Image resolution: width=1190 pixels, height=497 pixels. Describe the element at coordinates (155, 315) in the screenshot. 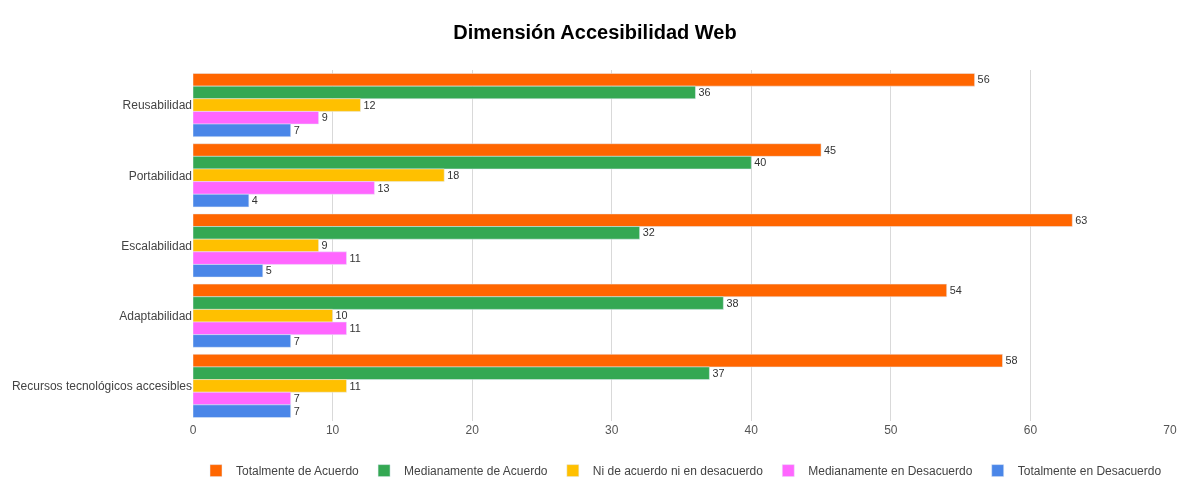

I see `y-tick-label: Adaptabilidad` at that location.